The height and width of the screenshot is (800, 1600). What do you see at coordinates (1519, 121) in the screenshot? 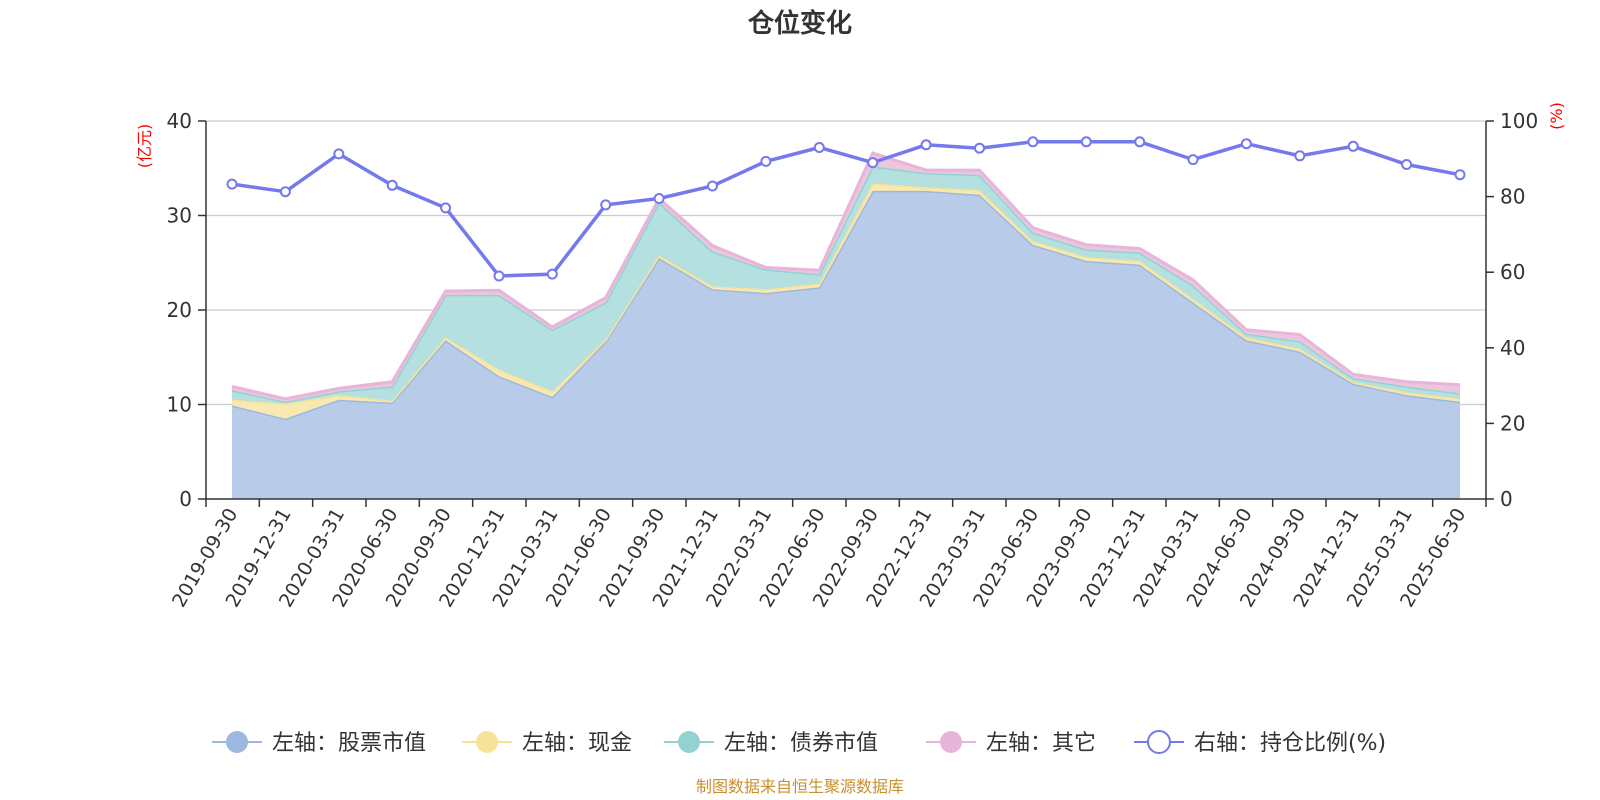
I see `right-tick-label: 100` at bounding box center [1519, 121].